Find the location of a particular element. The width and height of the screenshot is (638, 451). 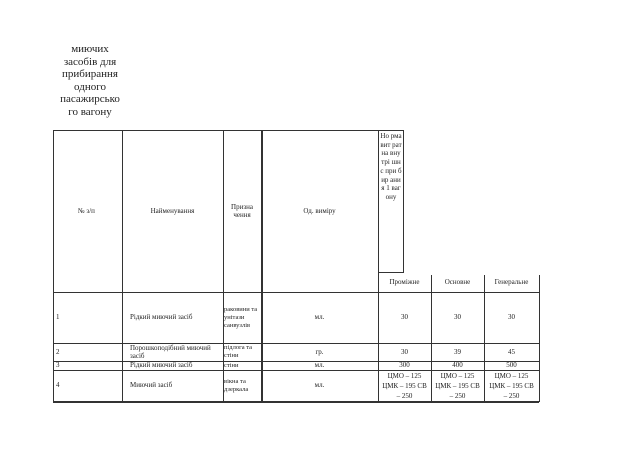

header-unit: Од. виміру is located at coordinates (319, 210).